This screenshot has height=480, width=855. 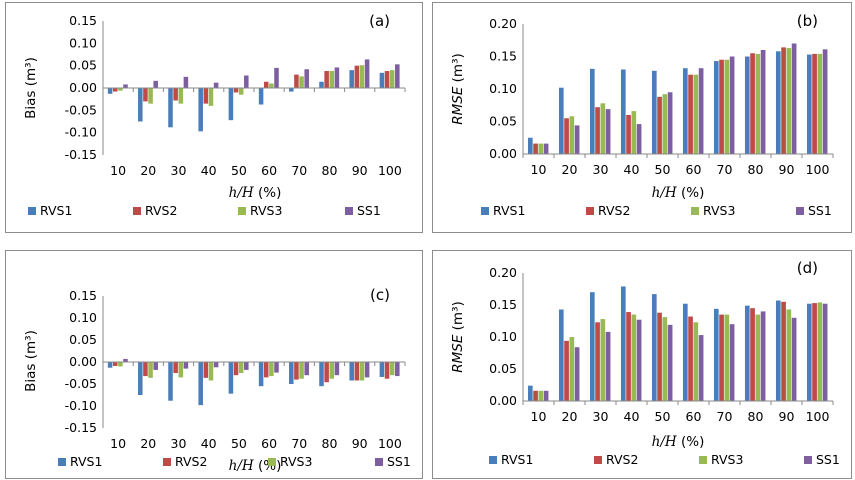 I want to click on x-tick-label: 70, so click(x=725, y=169).